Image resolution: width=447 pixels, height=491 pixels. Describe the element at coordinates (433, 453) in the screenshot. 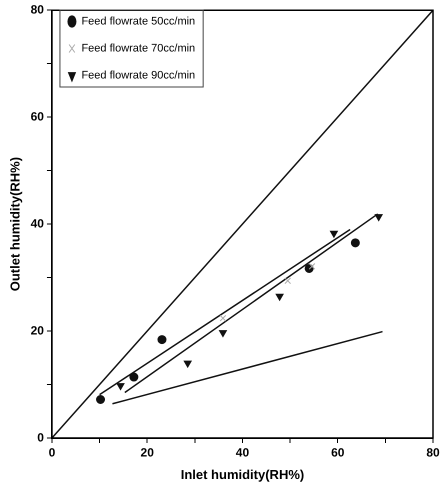

I see `x-tick-label: 80` at that location.